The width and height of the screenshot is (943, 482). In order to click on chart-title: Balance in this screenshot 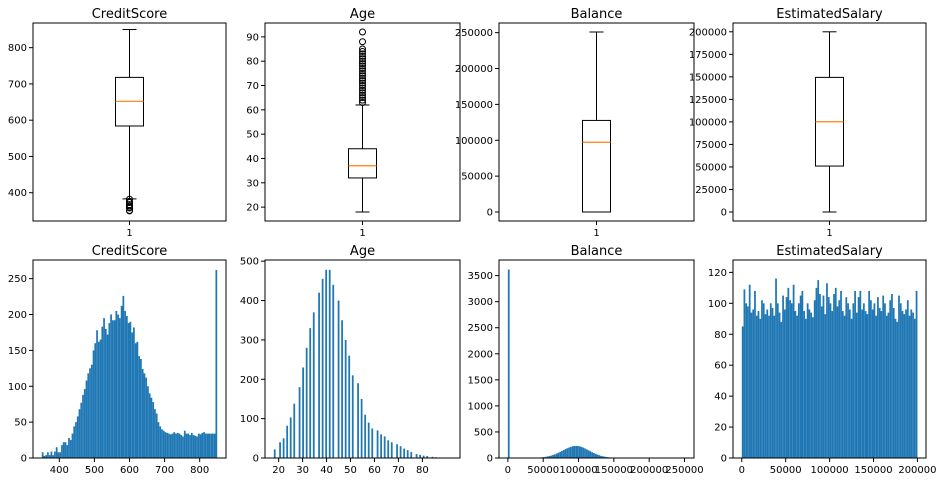, I will do `click(597, 14)`.